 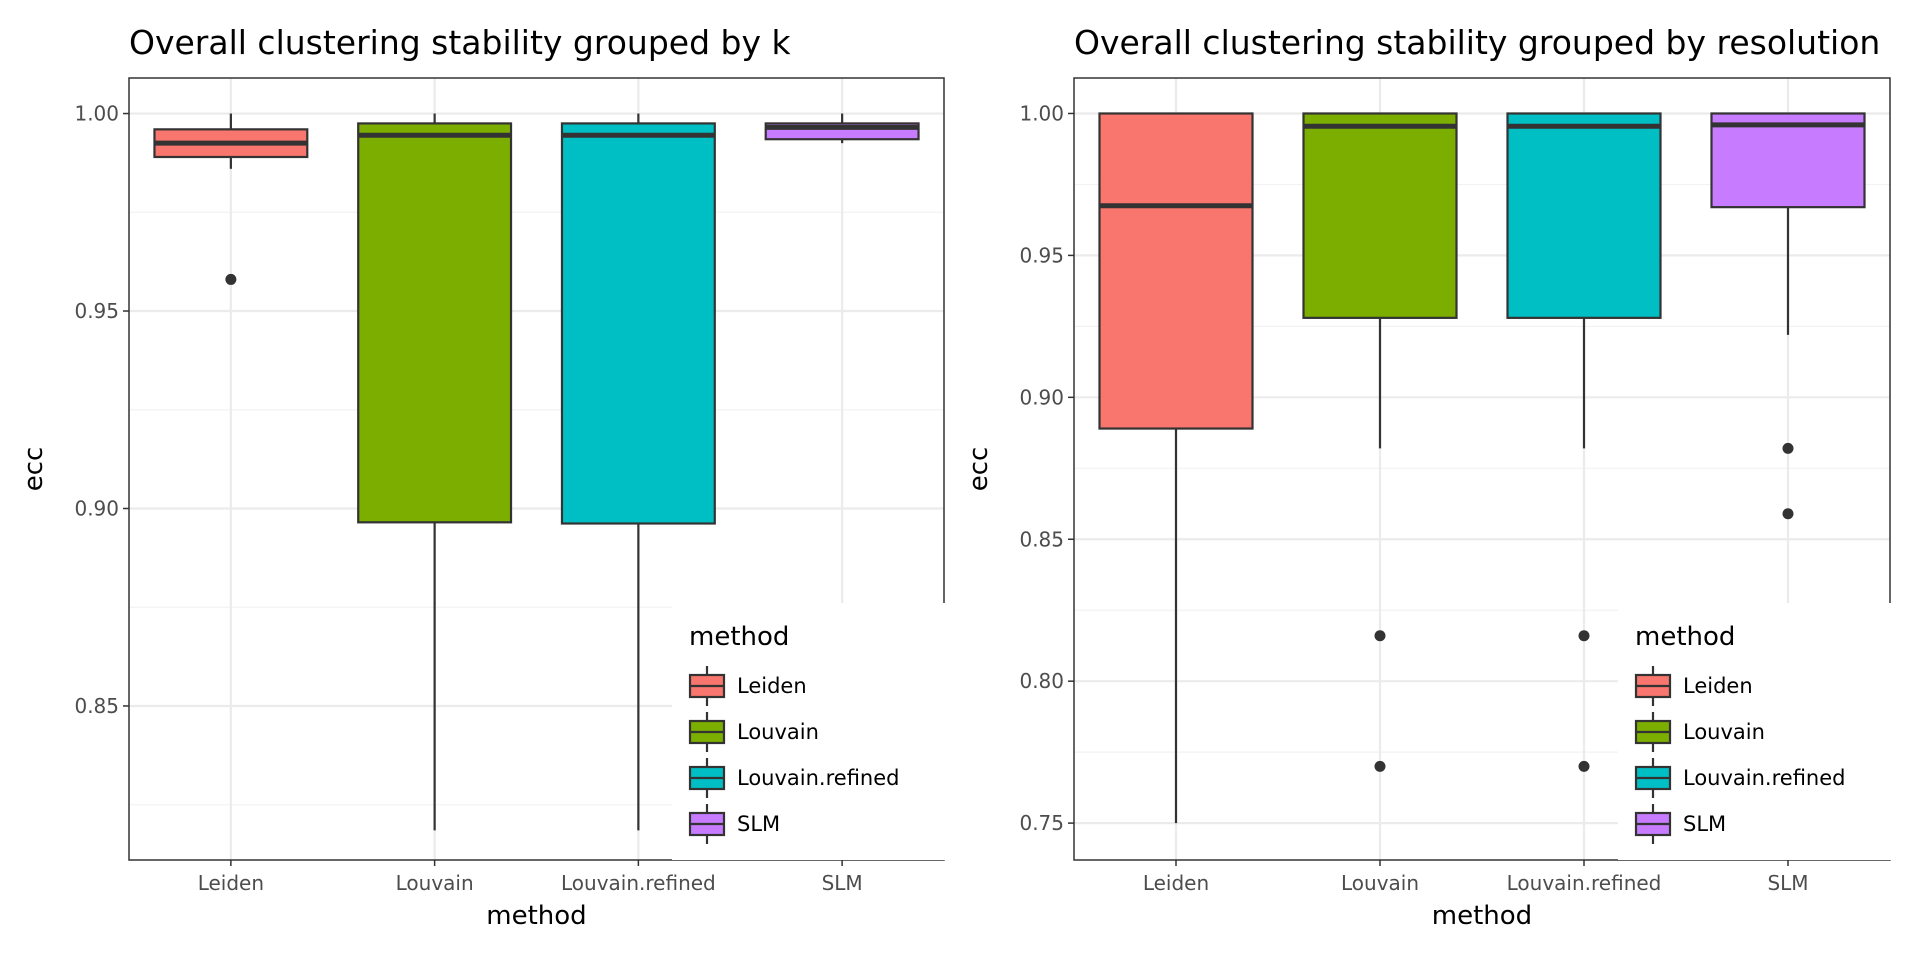 What do you see at coordinates (1041, 681) in the screenshot?
I see `y-tick-label: 0.80` at bounding box center [1041, 681].